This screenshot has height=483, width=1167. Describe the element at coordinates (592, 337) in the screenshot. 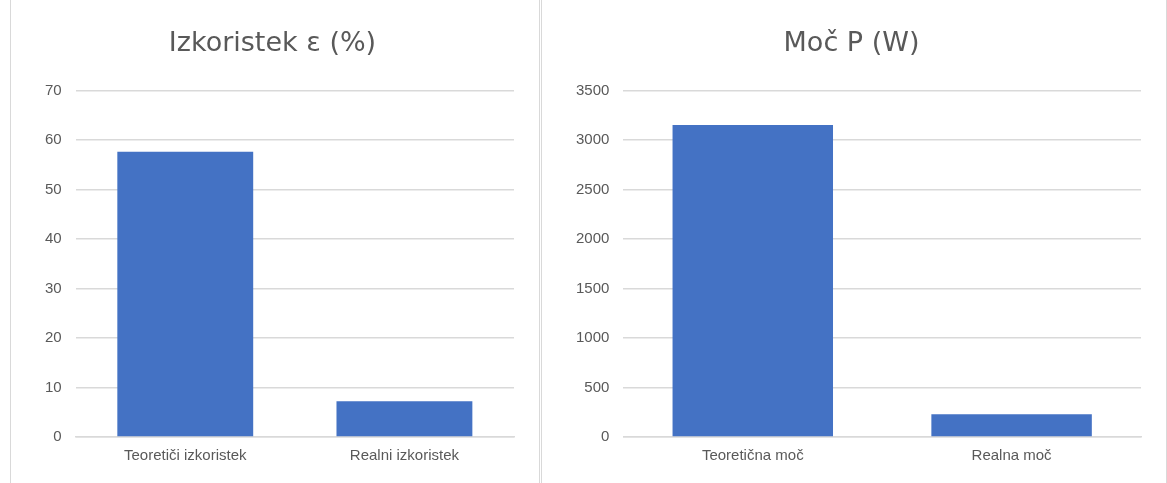

I see `y-tick-label: 1000` at that location.